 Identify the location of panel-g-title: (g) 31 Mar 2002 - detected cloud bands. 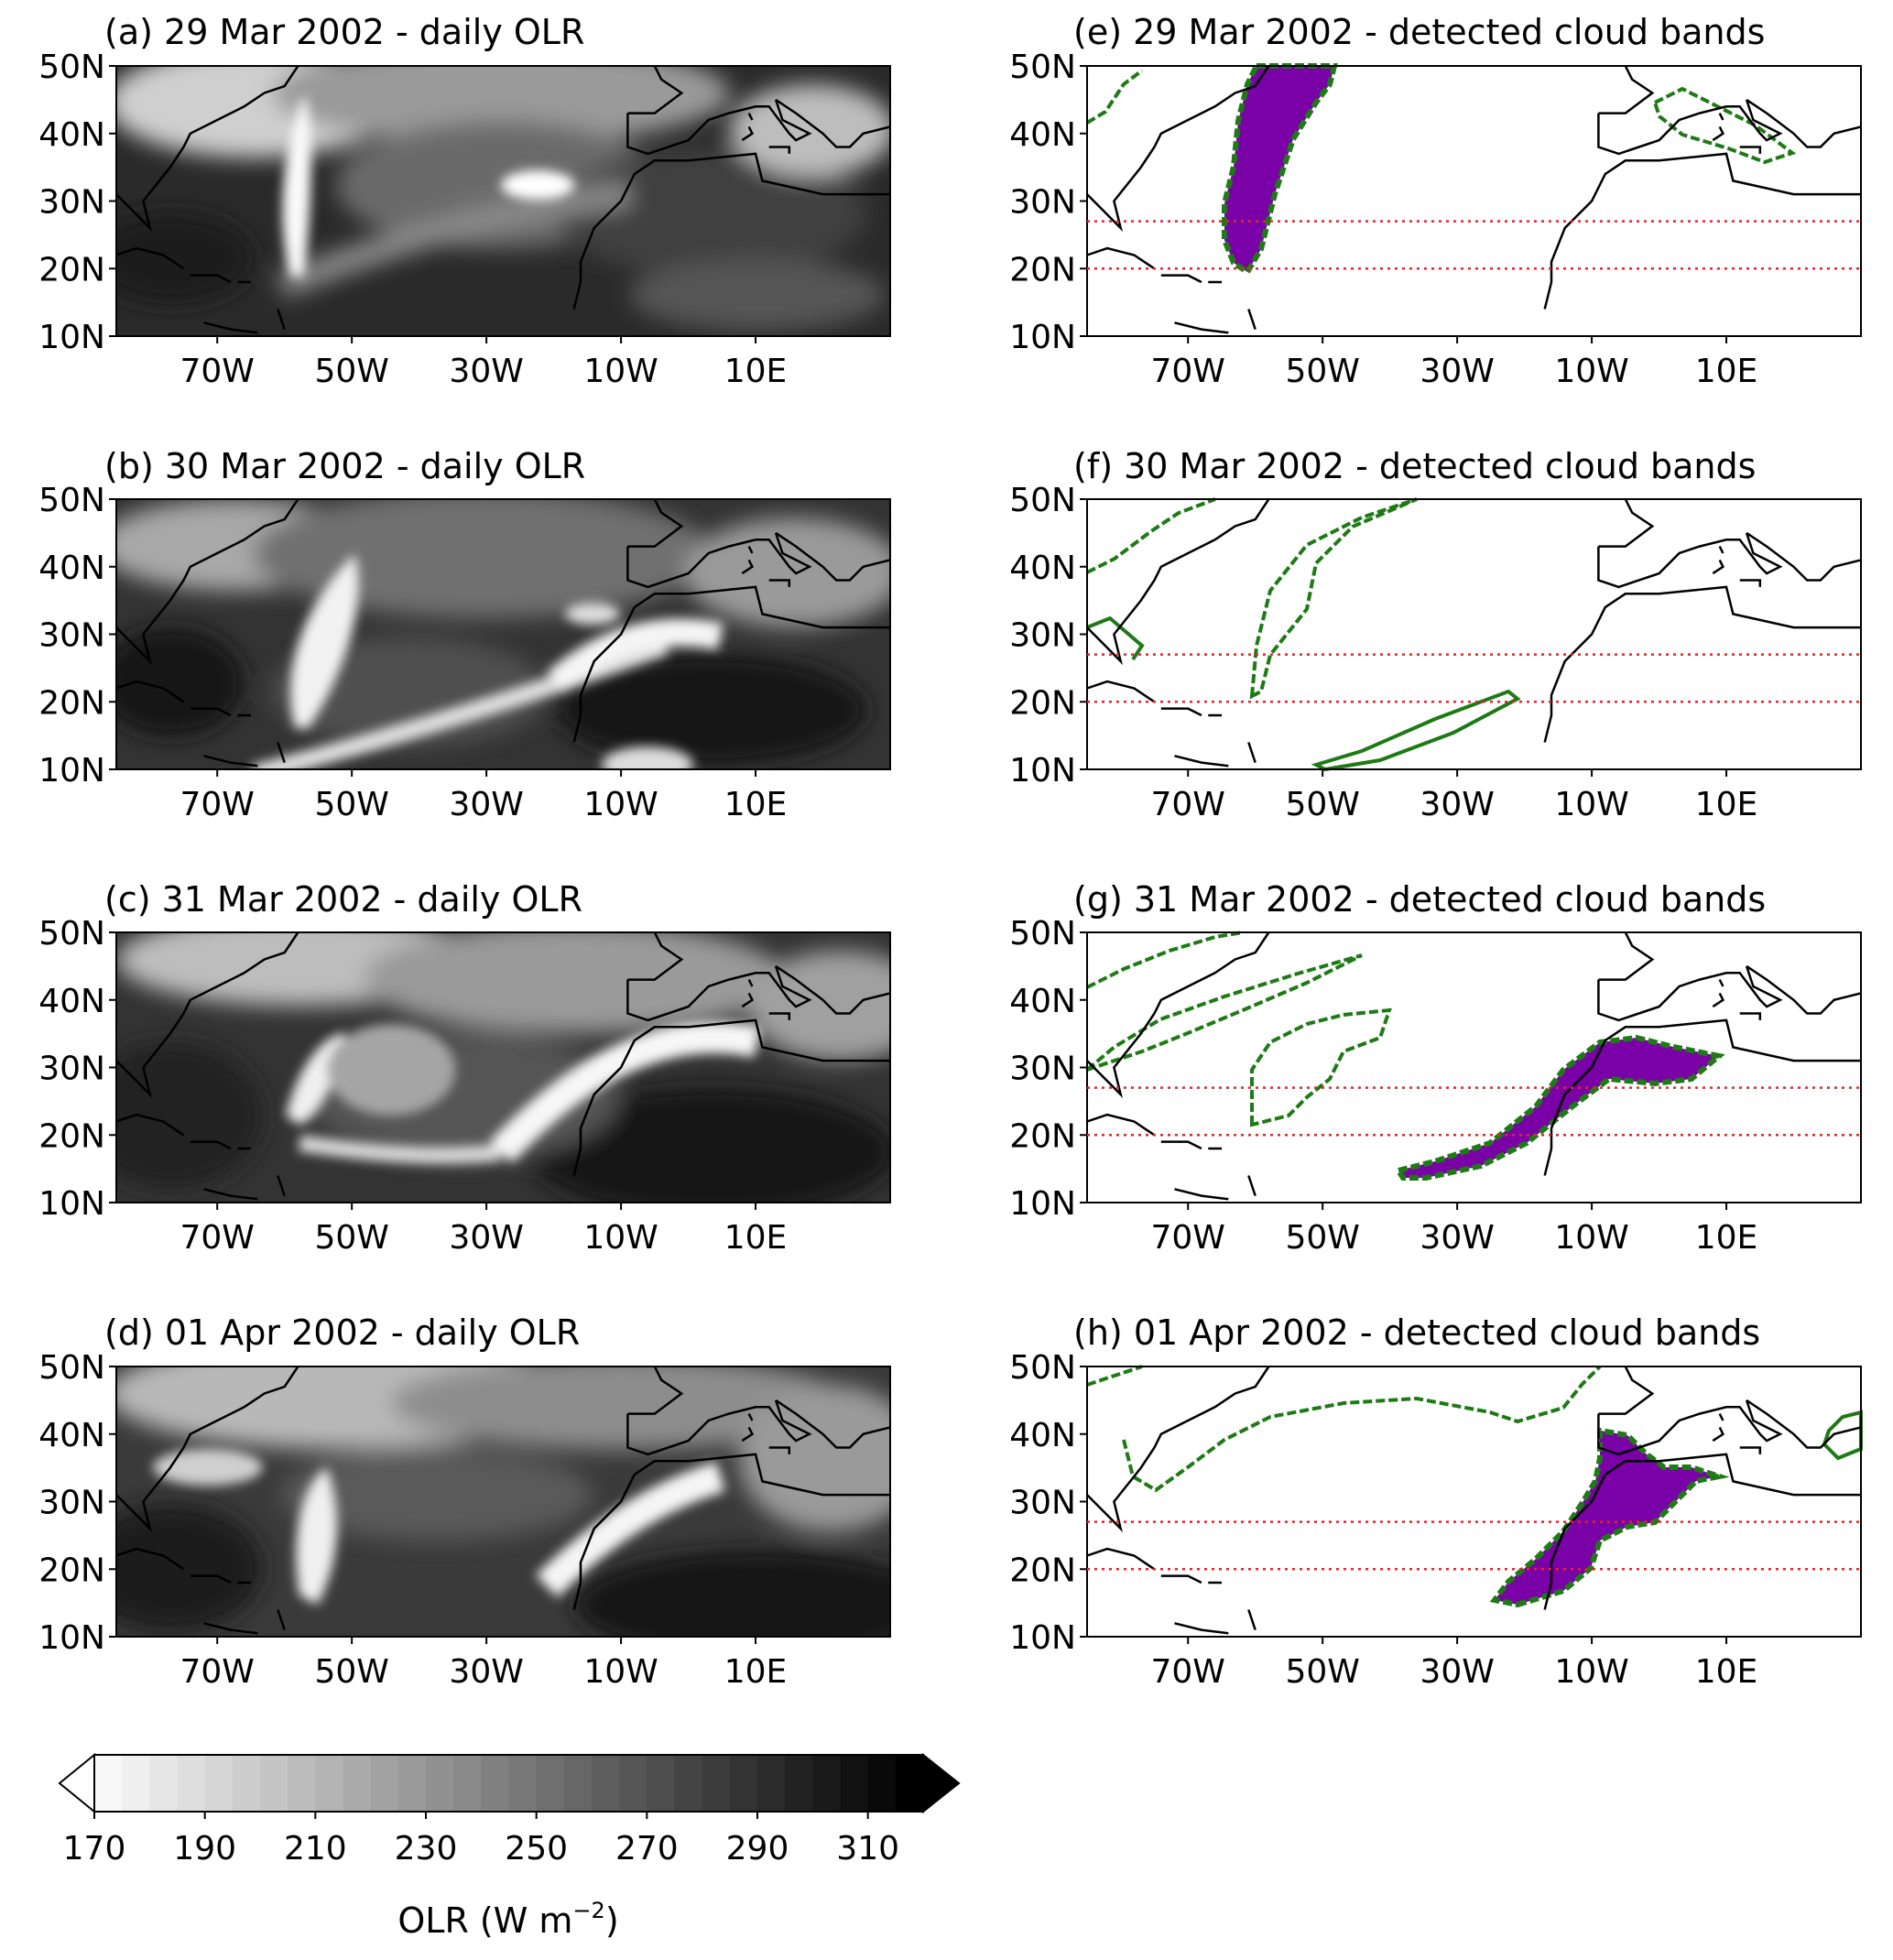
(1419, 899).